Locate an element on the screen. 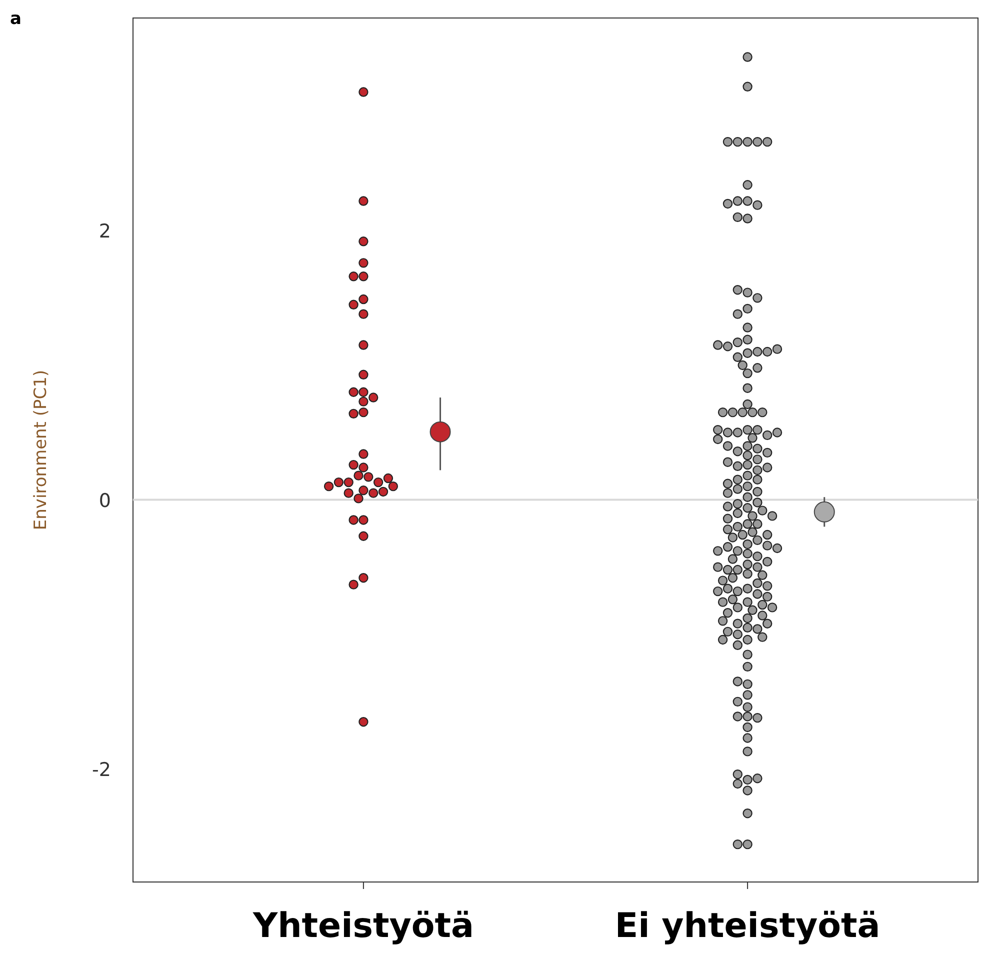 The image size is (989, 970). x-tick-label: Ei yhteistyötä is located at coordinates (747, 926).